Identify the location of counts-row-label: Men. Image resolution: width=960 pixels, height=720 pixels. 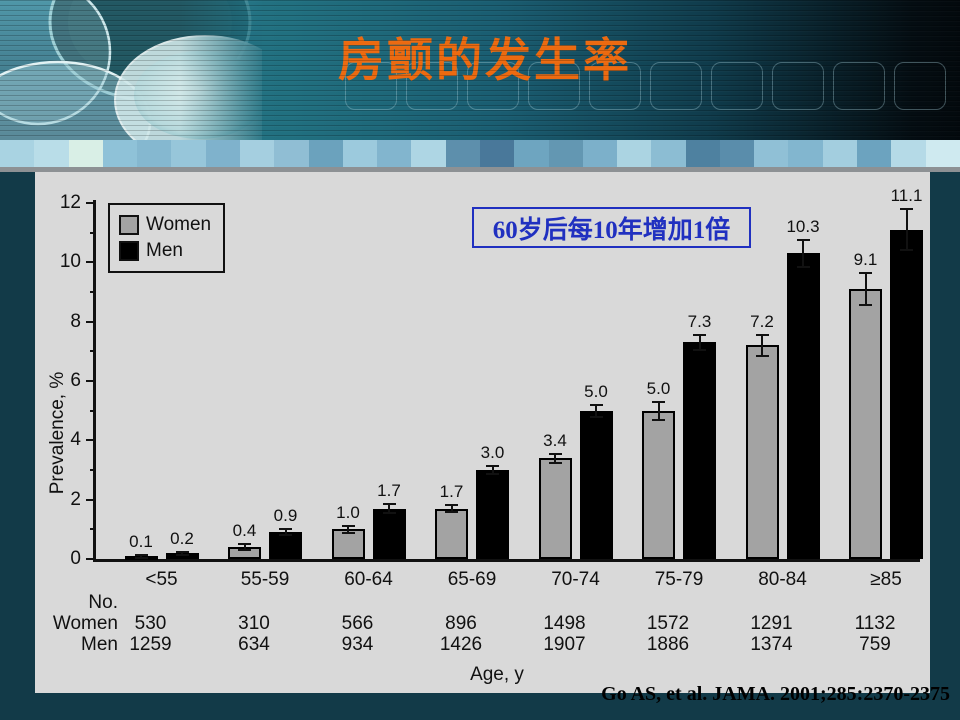
(99, 644).